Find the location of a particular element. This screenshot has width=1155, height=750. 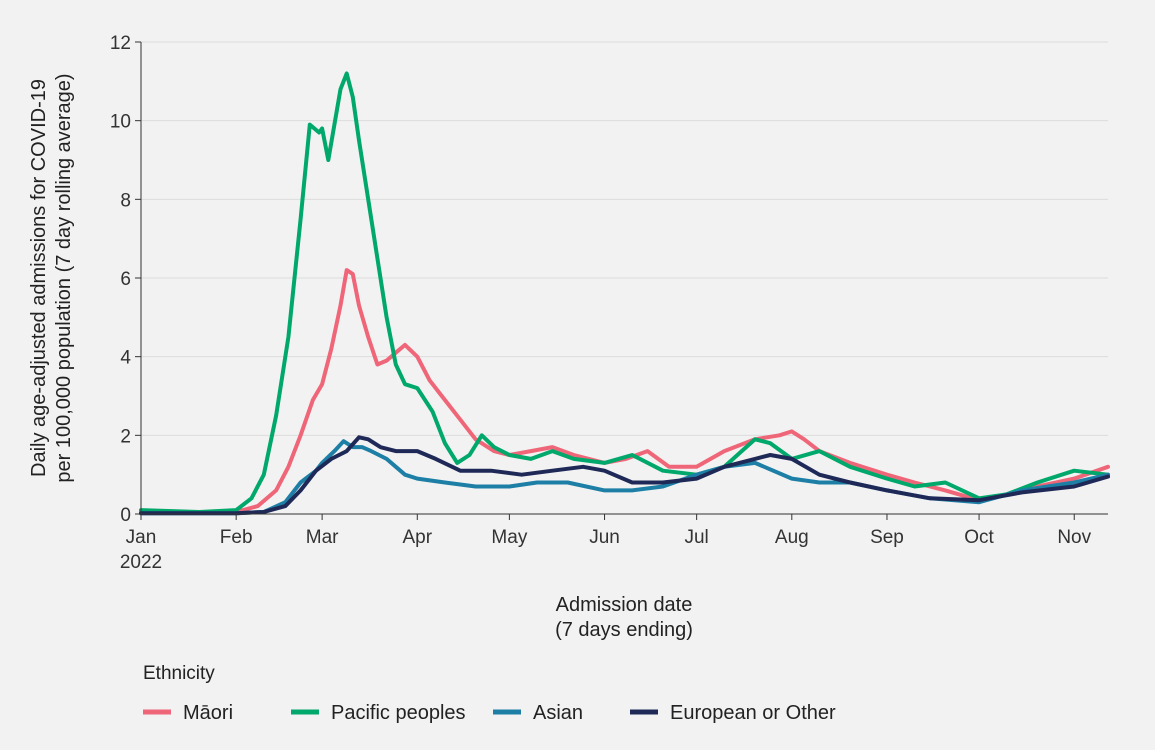

x-tick-label: Jun is located at coordinates (604, 537).